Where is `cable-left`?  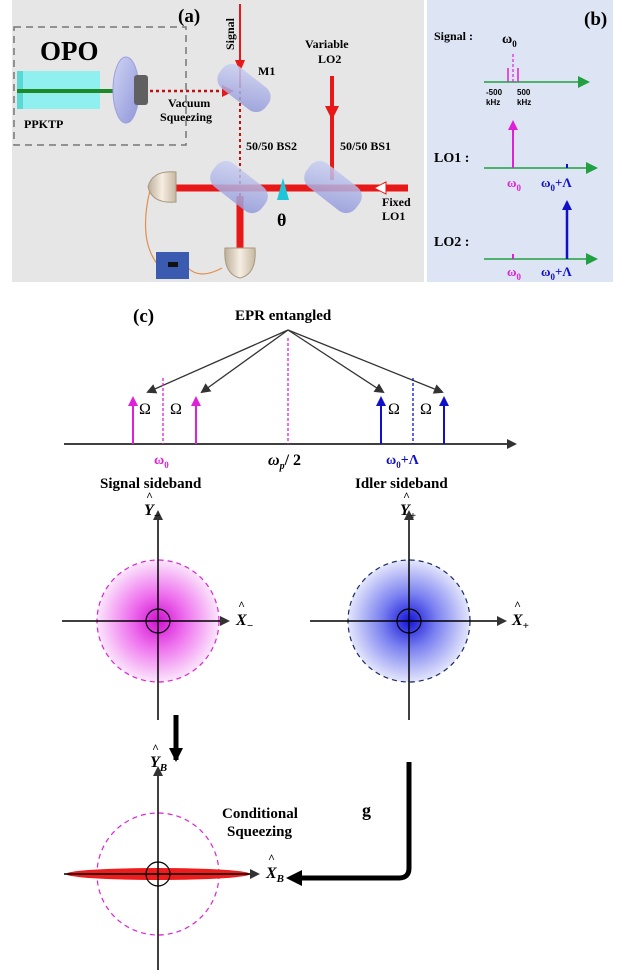 cable-left is located at coordinates (151, 227).